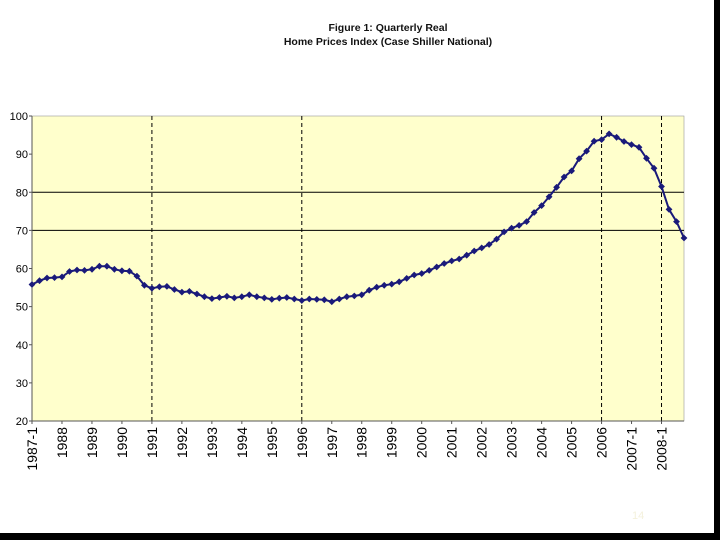 The image size is (720, 540). I want to click on x-tick-label-1994: 1994, so click(242, 442).